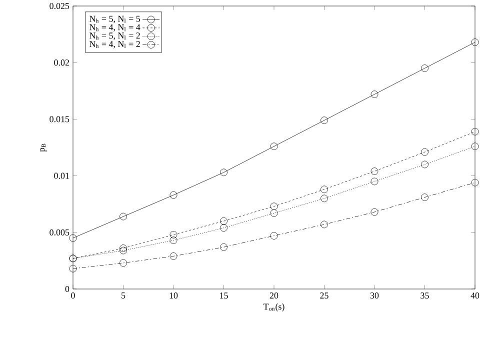  I want to click on x-tick-label: 25, so click(324, 295).